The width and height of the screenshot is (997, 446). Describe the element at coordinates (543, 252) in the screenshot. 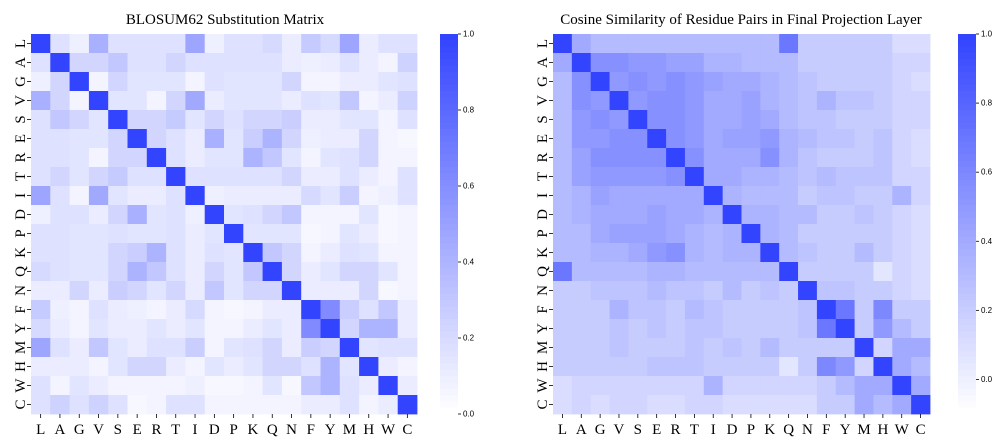

I see `y-tick-label: K` at that location.